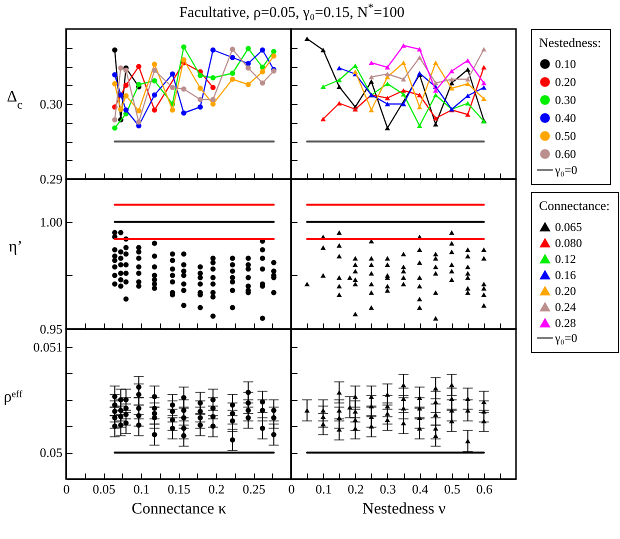  I want to click on legend-title: Connectance:, so click(574, 205).